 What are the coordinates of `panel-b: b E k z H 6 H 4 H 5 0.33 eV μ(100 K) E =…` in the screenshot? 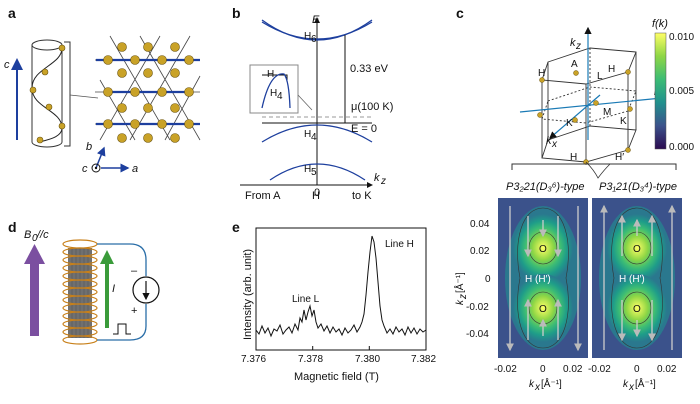 It's located at (312, 103).